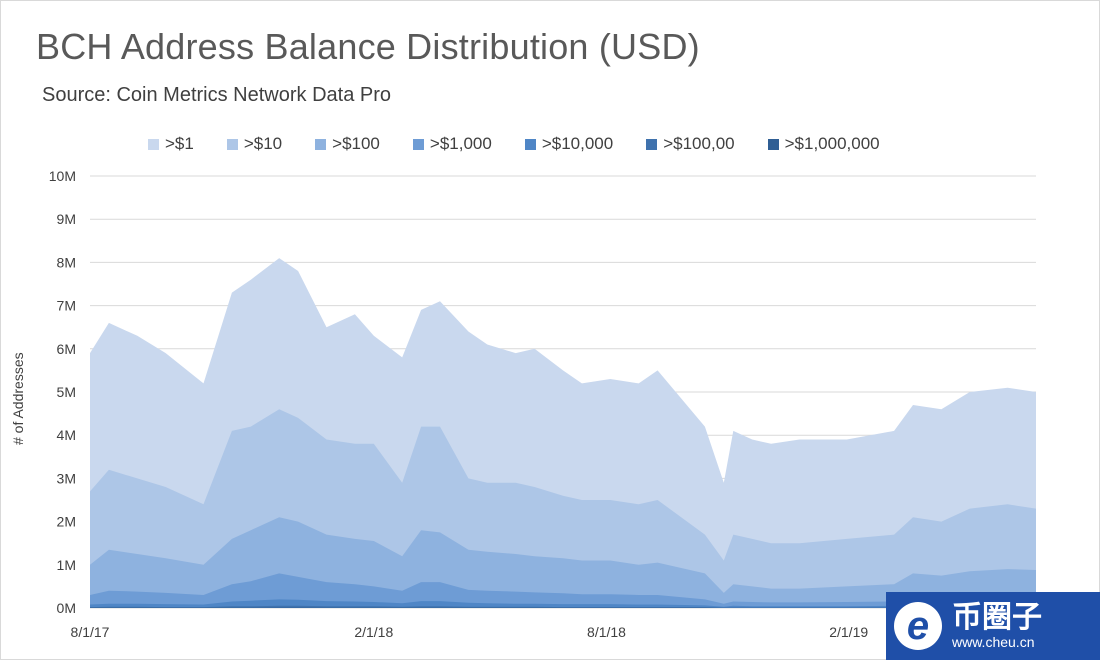 The height and width of the screenshot is (660, 1100). Describe the element at coordinates (699, 143) in the screenshot. I see `legend-label: >$100,00` at that location.